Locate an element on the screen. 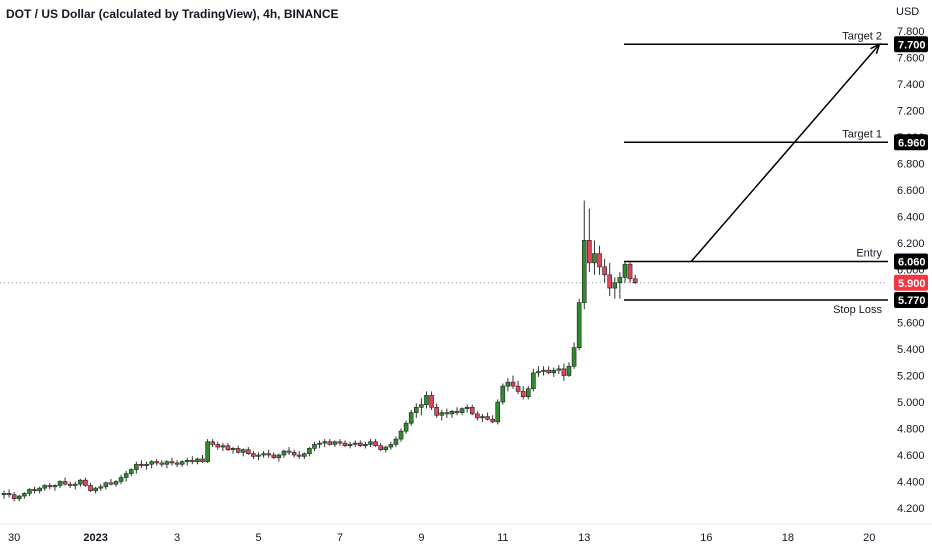 Image resolution: width=932 pixels, height=550 pixels. projection-arrow is located at coordinates (785, 152).